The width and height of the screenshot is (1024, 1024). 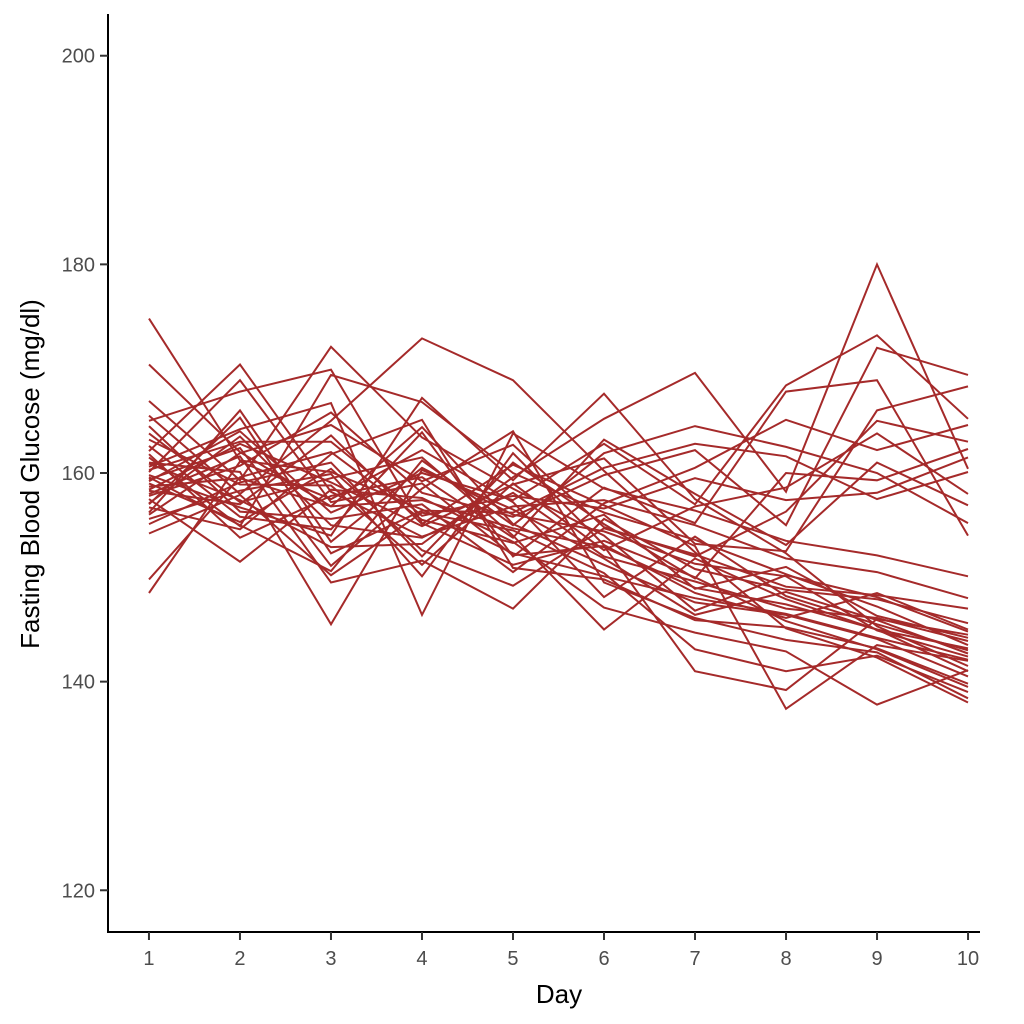 I want to click on x-tick-label: 1, so click(x=148, y=959).